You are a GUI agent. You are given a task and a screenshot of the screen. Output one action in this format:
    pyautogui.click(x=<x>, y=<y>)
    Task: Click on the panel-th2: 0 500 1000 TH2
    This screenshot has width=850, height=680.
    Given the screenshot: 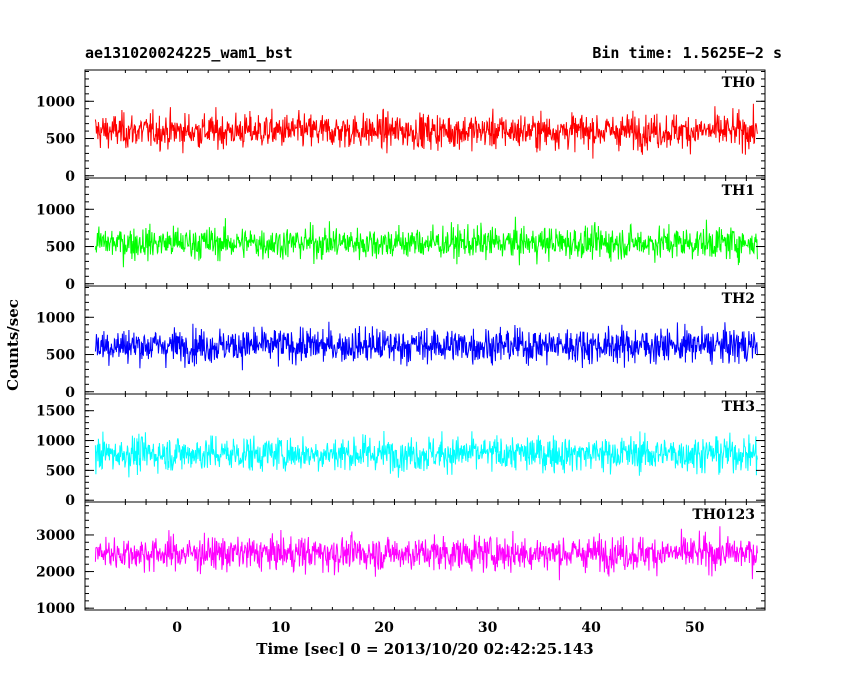 What is the action you would take?
    pyautogui.click(x=401, y=343)
    